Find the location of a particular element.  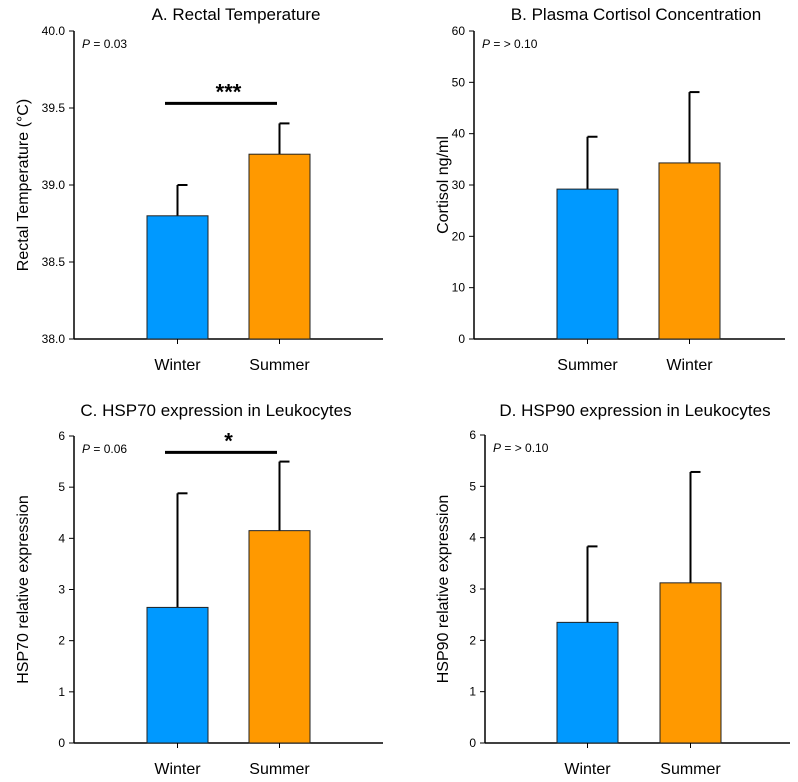

y-tick-label: 50 is located at coordinates (459, 82).